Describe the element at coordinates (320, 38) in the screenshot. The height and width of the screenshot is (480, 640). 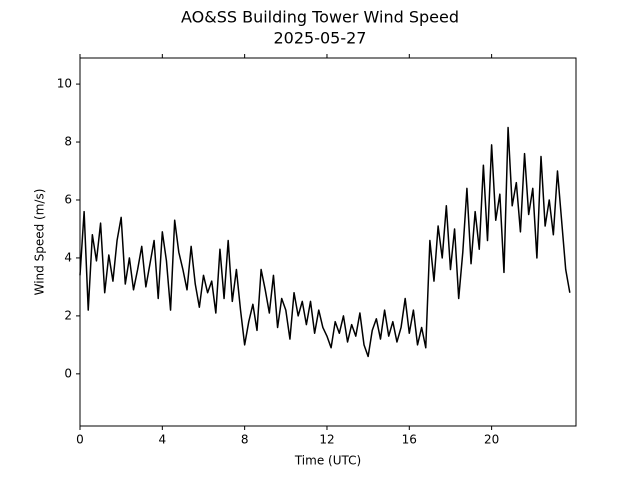
I see `chart-subtitle: 2025-05-27` at that location.